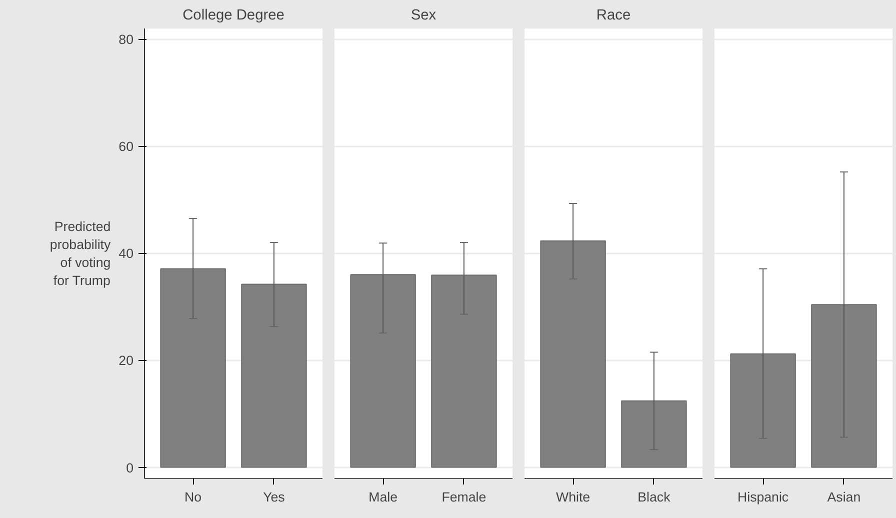 This screenshot has width=896, height=518. Describe the element at coordinates (274, 497) in the screenshot. I see `x-tick-label: Yes` at that location.